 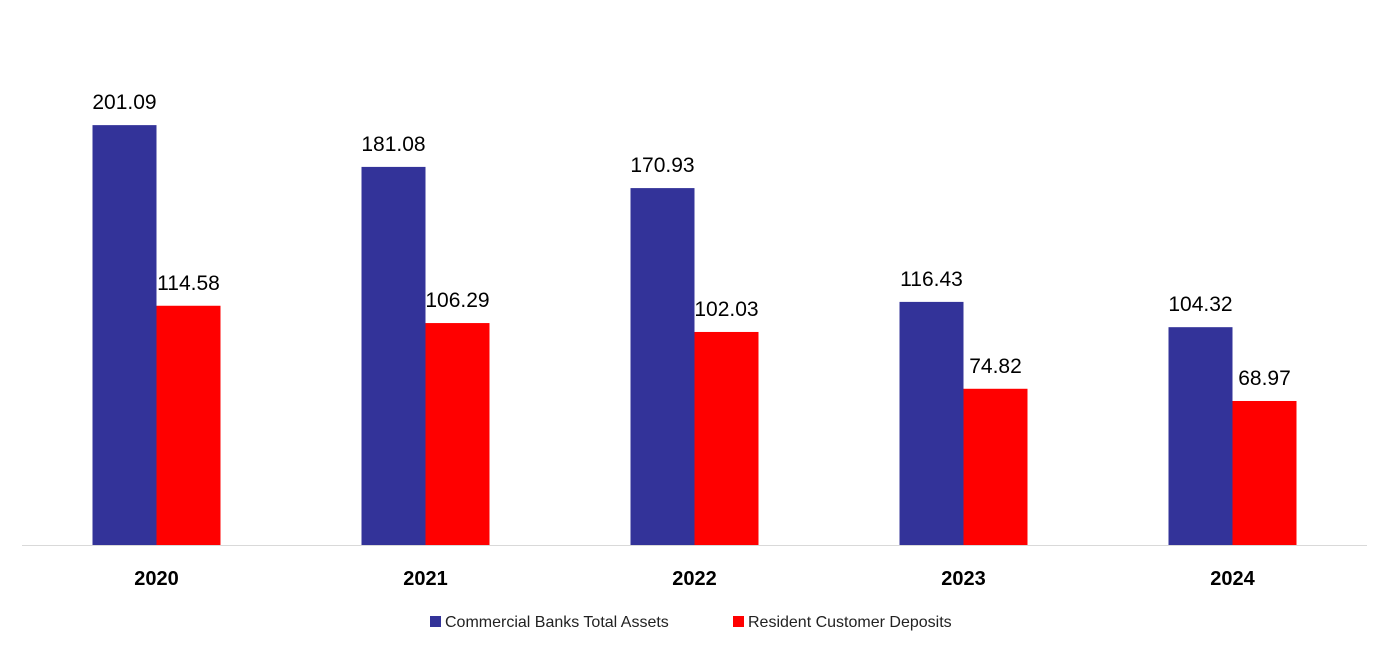 What do you see at coordinates (188, 425) in the screenshot?
I see `bar-resident-deposits-2020` at bounding box center [188, 425].